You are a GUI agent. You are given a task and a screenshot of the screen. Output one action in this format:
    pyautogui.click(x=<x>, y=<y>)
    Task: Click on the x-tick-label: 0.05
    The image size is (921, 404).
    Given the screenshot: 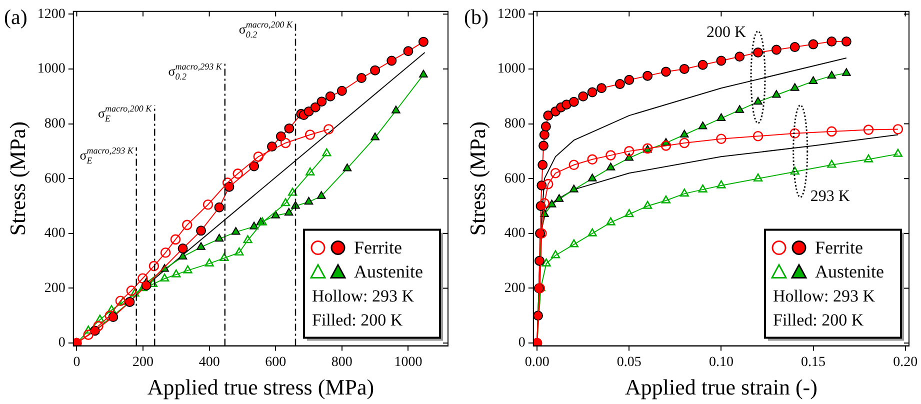 What is the action you would take?
    pyautogui.click(x=629, y=362)
    